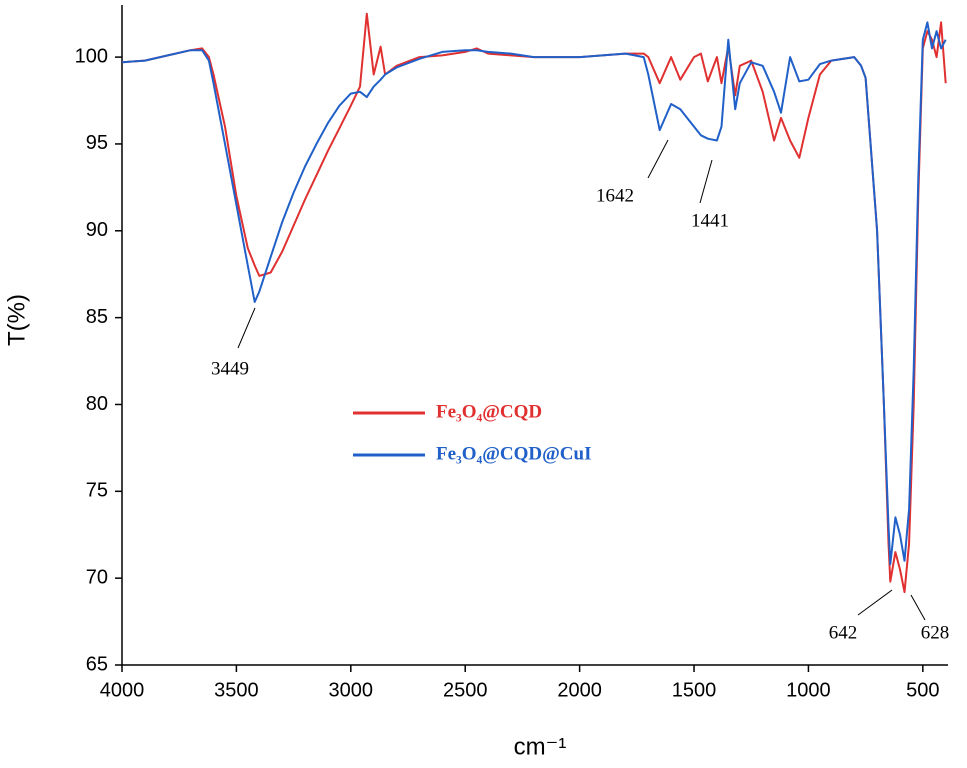  I want to click on y-axis-label: T(%), so click(16, 320).